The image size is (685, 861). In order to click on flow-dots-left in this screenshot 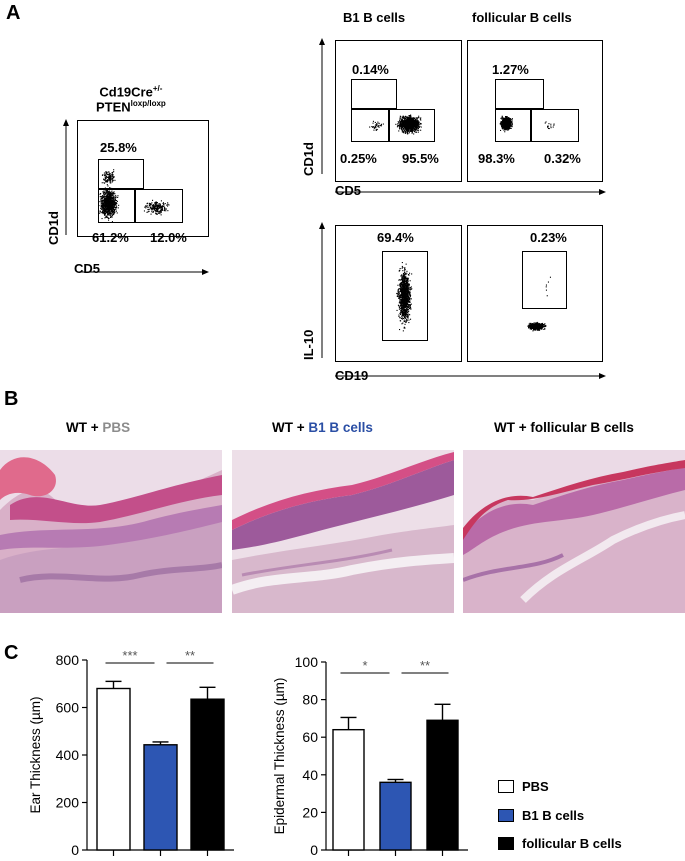, I will do `click(134, 196)`.